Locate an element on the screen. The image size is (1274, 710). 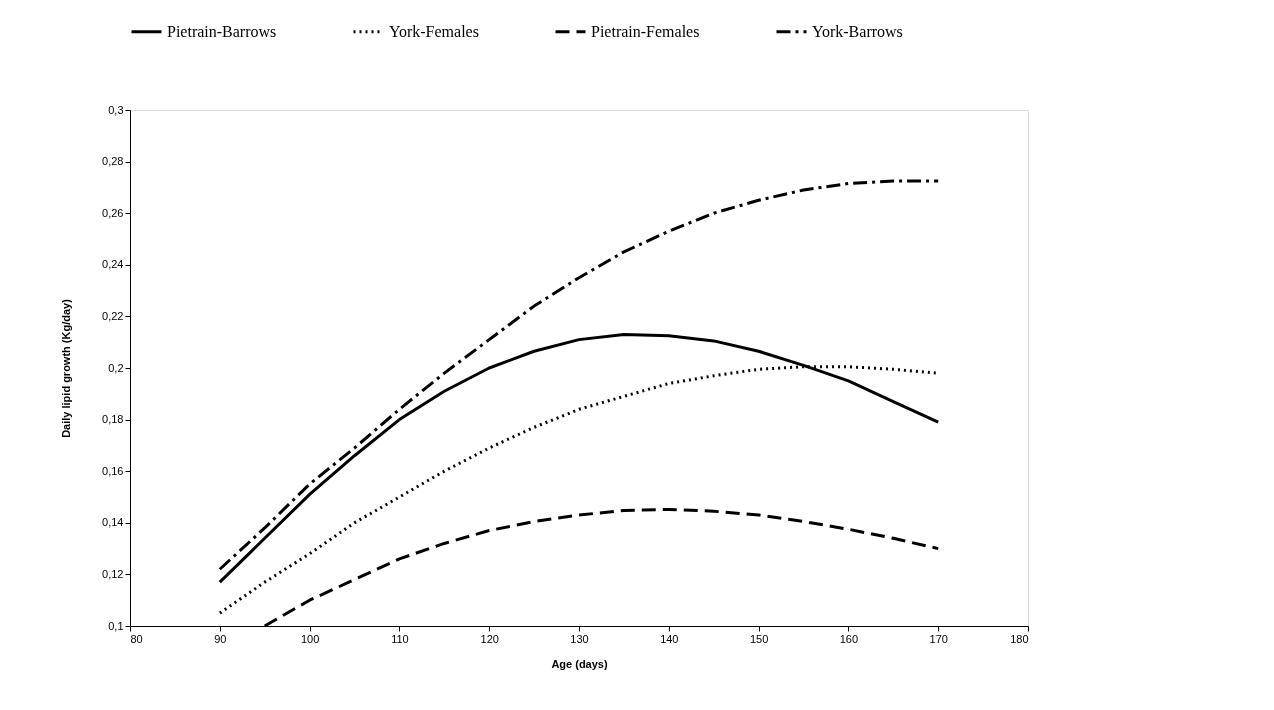
y-axis-title: Daily lipid growth (Kg/day) is located at coordinates (66, 368).